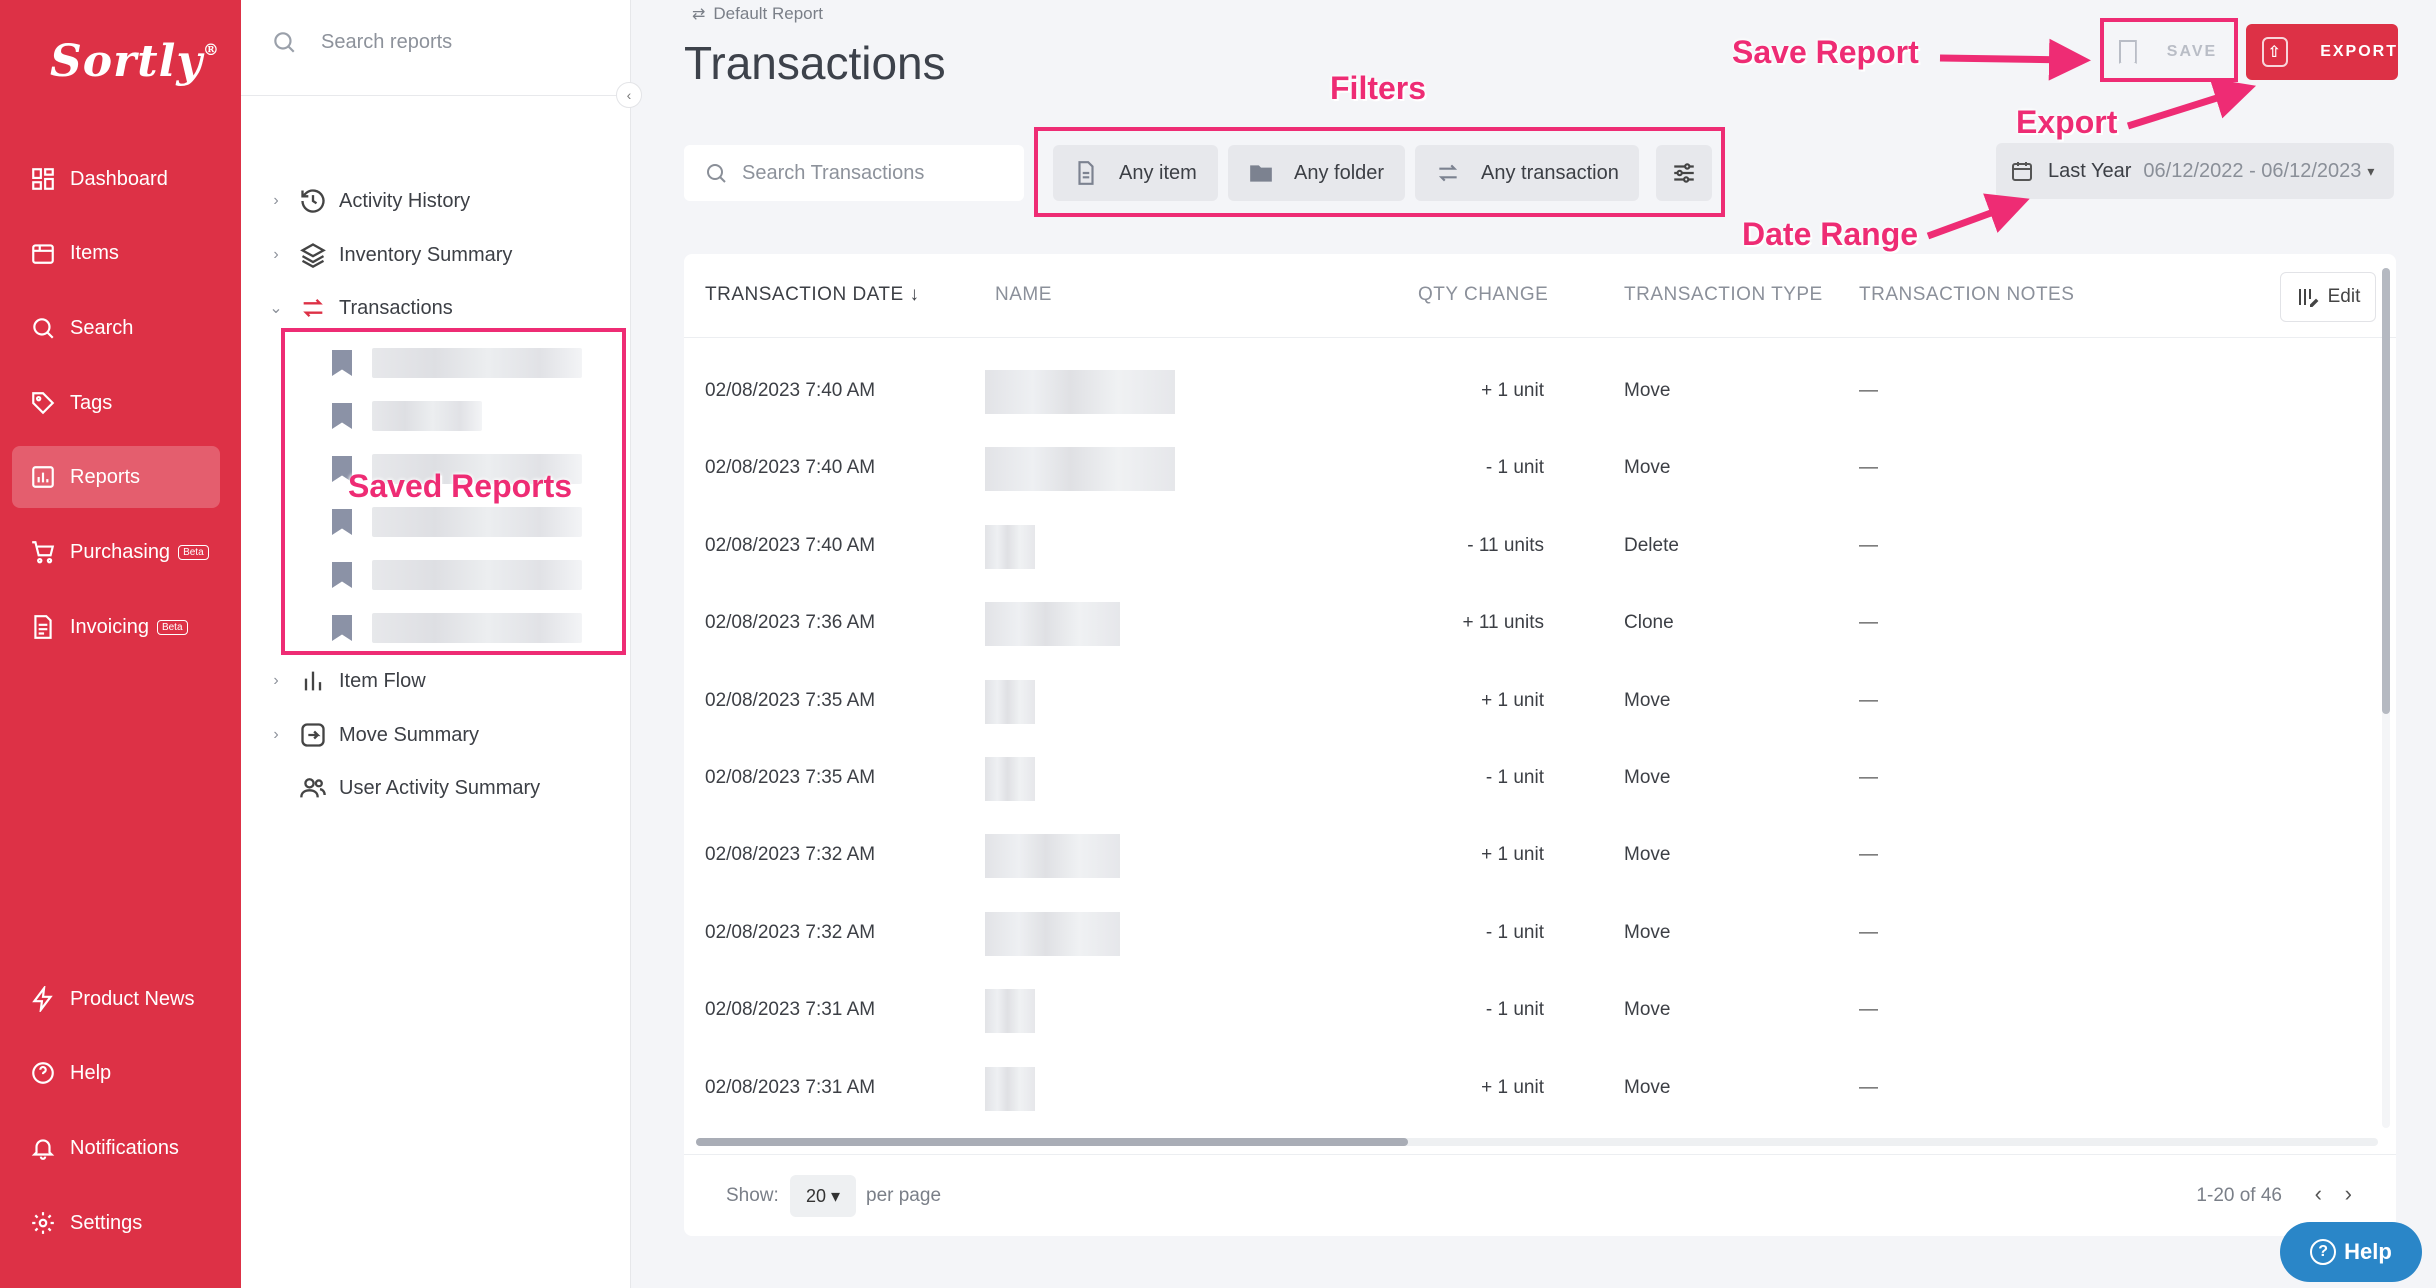  I want to click on export-button: ⇧ EXPORT, so click(2322, 52).